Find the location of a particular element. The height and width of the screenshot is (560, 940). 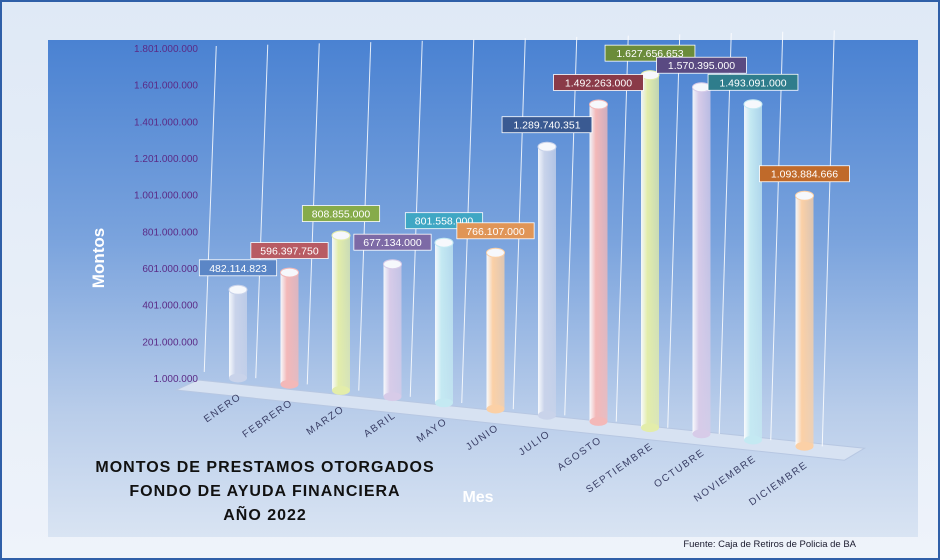

data-label: 808.855.000 is located at coordinates (341, 213).